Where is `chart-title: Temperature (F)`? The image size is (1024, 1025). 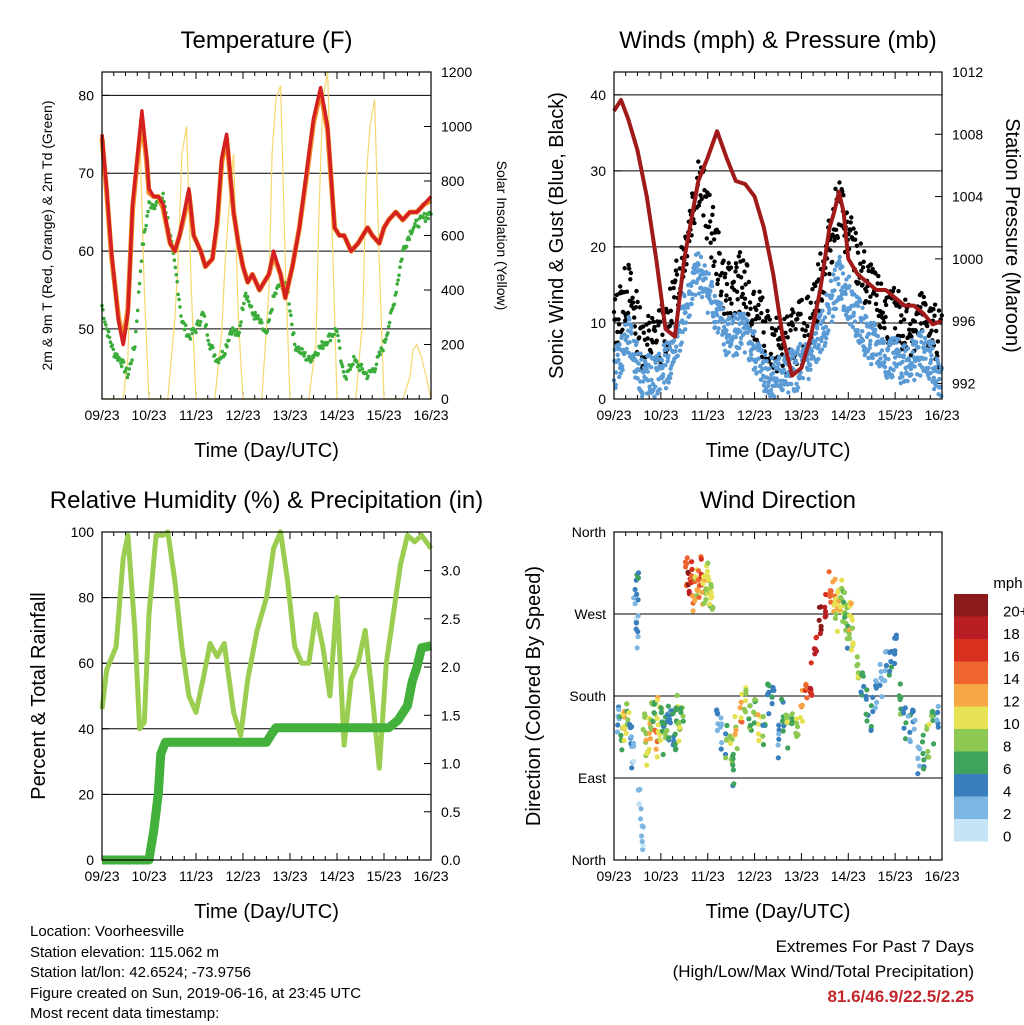 chart-title: Temperature (F) is located at coordinates (266, 40).